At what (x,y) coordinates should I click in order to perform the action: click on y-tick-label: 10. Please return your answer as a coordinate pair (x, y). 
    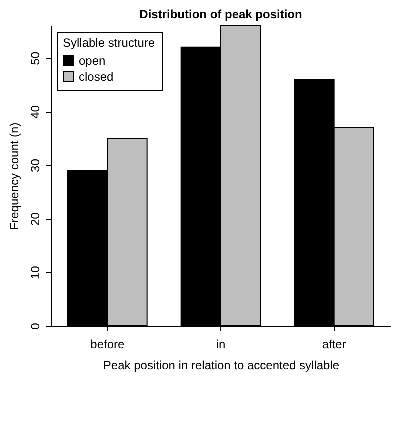
    Looking at the image, I should click on (35, 273).